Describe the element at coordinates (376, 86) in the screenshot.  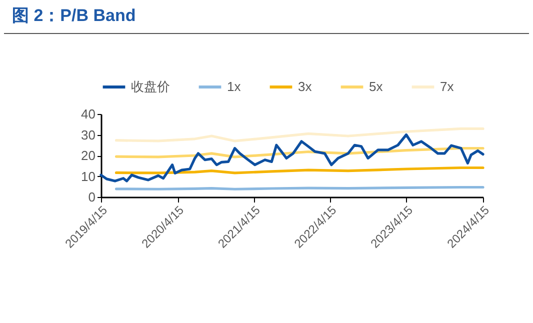
I see `legend-label: 5x` at that location.